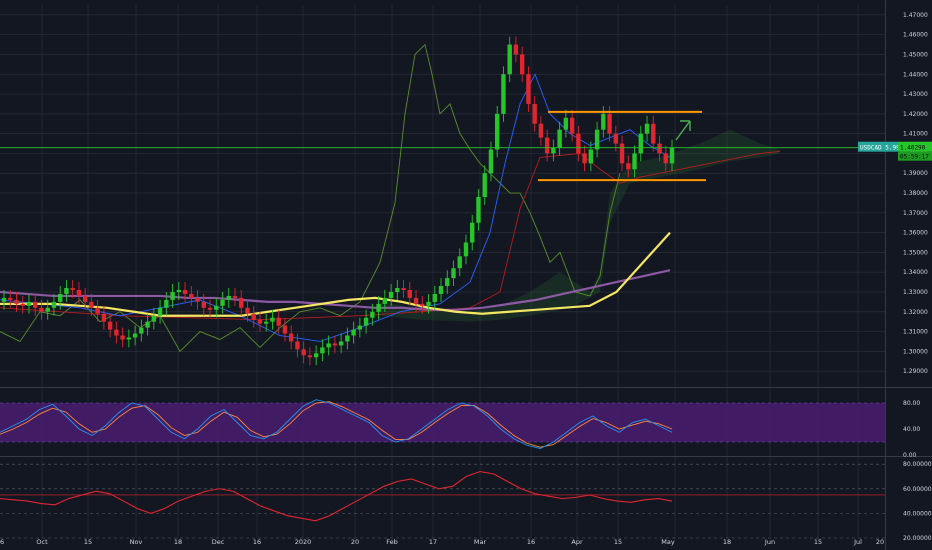 This screenshot has width=932, height=550. What do you see at coordinates (480, 542) in the screenshot?
I see `time-tick-label: Mar` at bounding box center [480, 542].